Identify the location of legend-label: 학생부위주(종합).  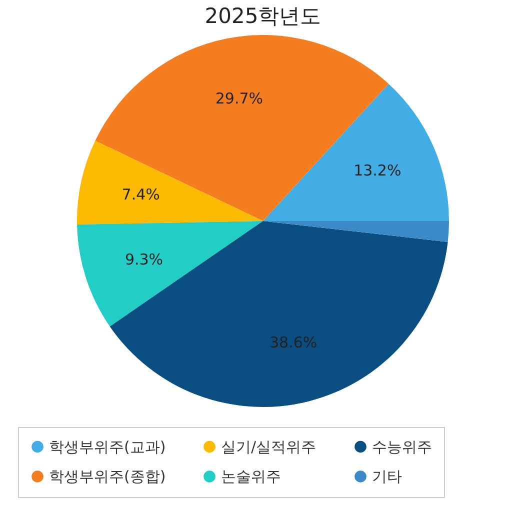
(107, 477).